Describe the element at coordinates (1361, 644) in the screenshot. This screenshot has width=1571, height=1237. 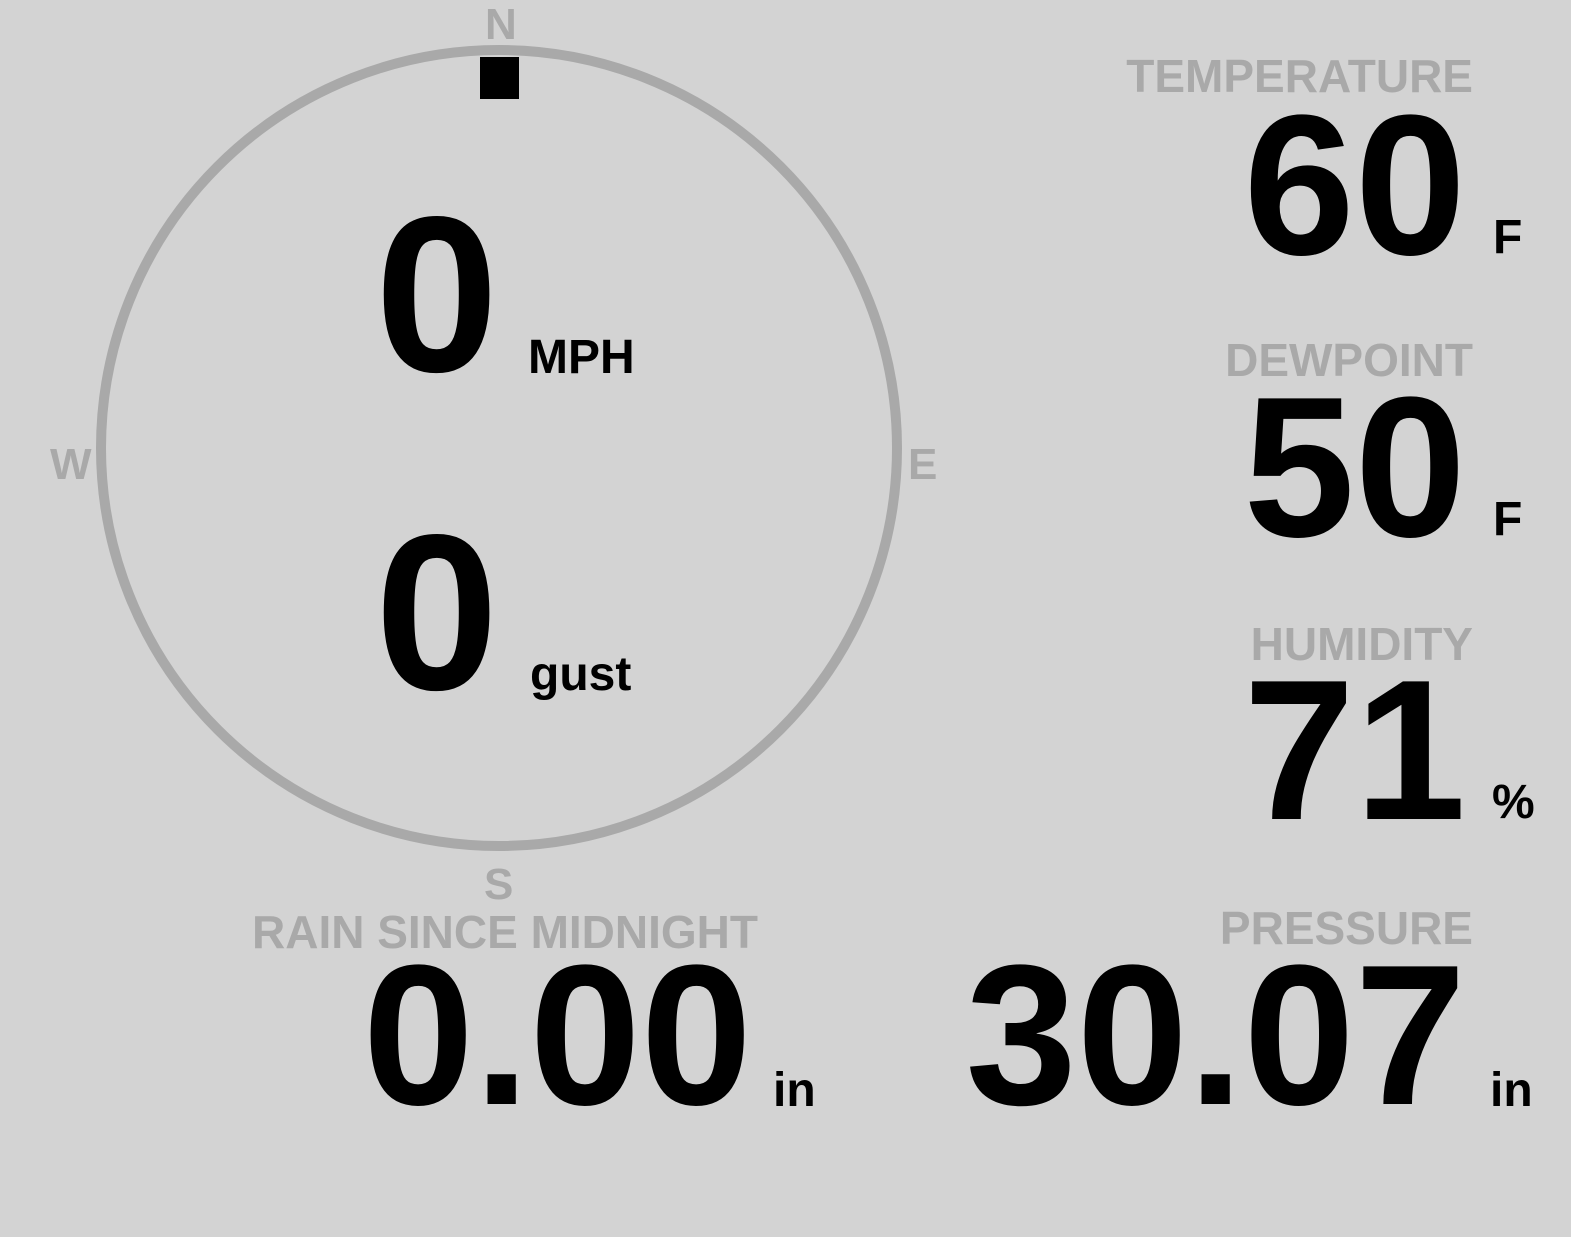
I see `humidity-label: HUMIDITY` at that location.